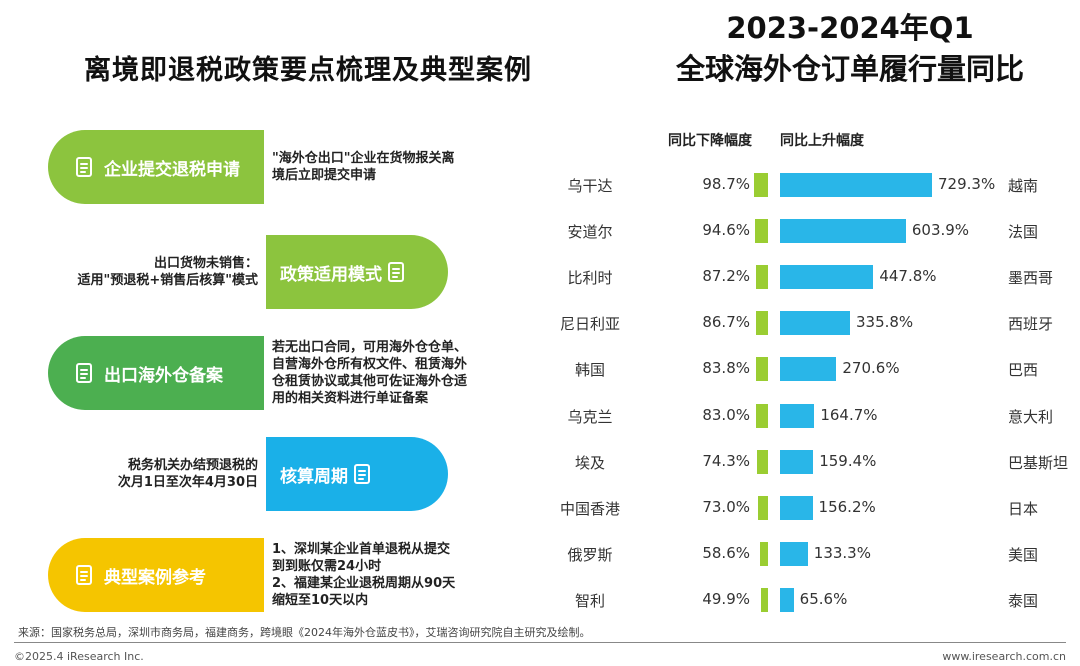 This screenshot has width=1080, height=666. Describe the element at coordinates (884, 322) in the screenshot. I see `data-label-increase: 335.8%` at that location.